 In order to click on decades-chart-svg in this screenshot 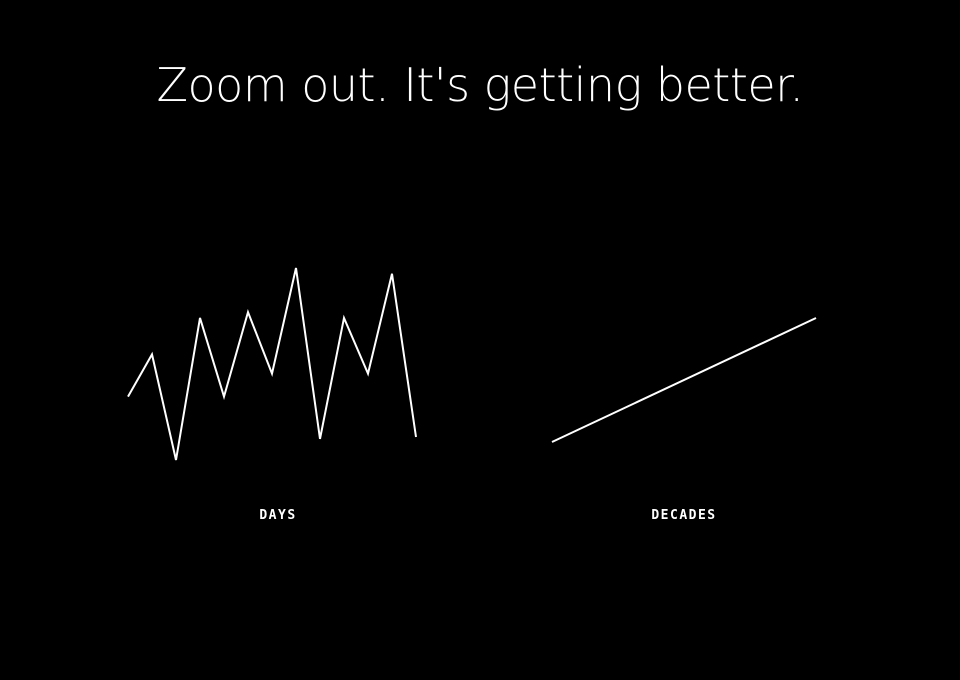, I will do `click(684, 380)`.